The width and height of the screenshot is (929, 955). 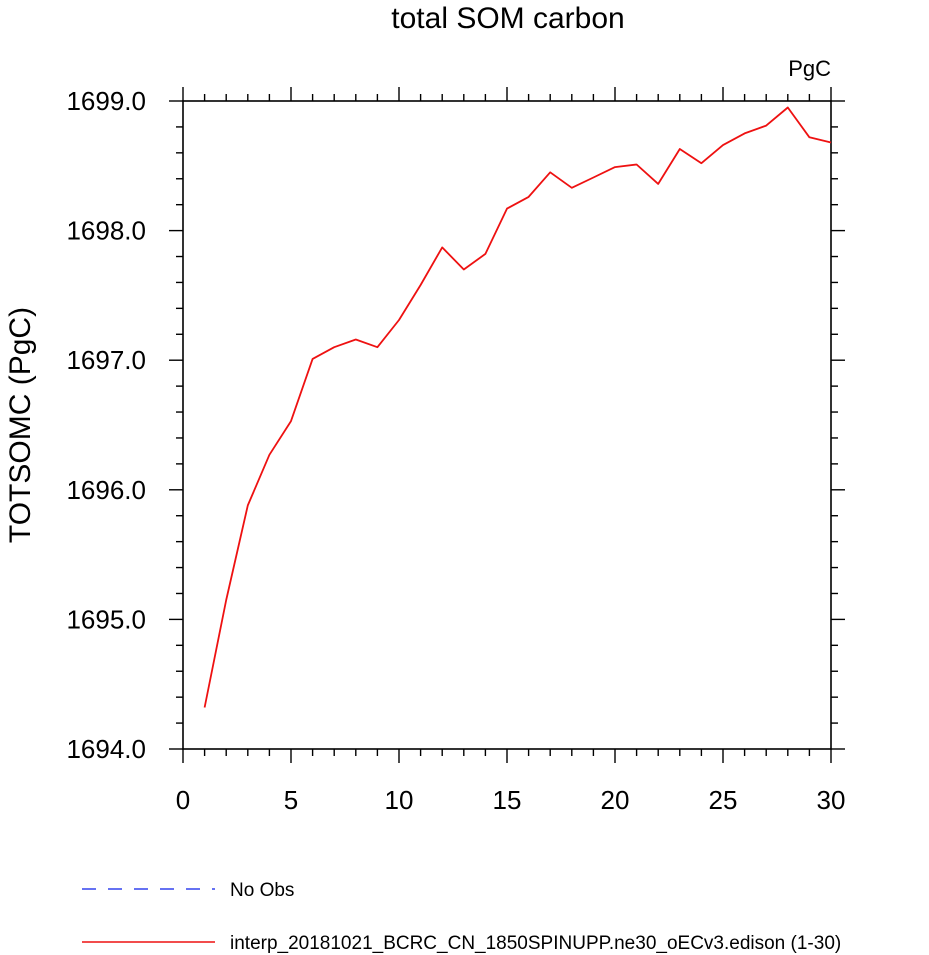 What do you see at coordinates (507, 800) in the screenshot?
I see `x-tick-label: 15` at bounding box center [507, 800].